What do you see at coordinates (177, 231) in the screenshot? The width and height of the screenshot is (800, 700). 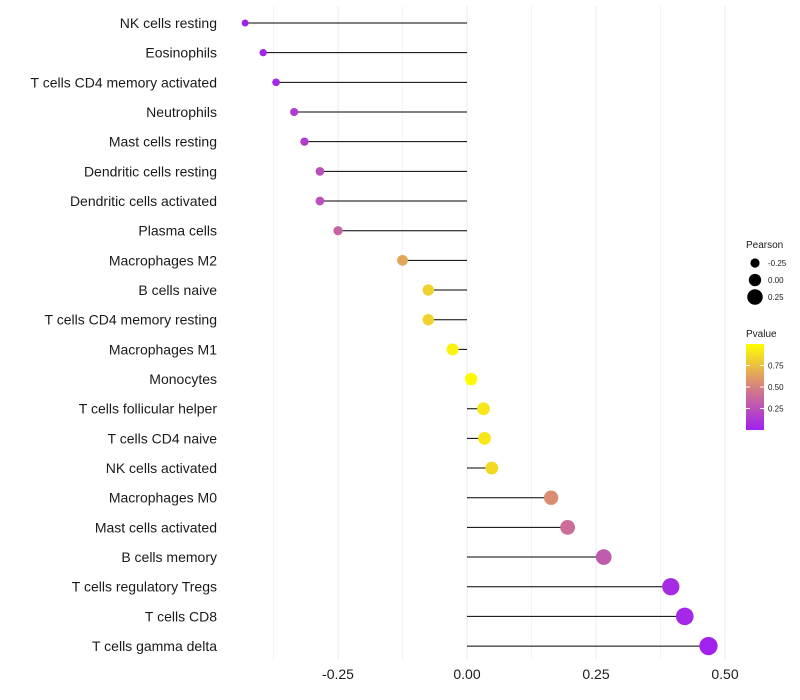 I see `category-label: Plasma cells` at bounding box center [177, 231].